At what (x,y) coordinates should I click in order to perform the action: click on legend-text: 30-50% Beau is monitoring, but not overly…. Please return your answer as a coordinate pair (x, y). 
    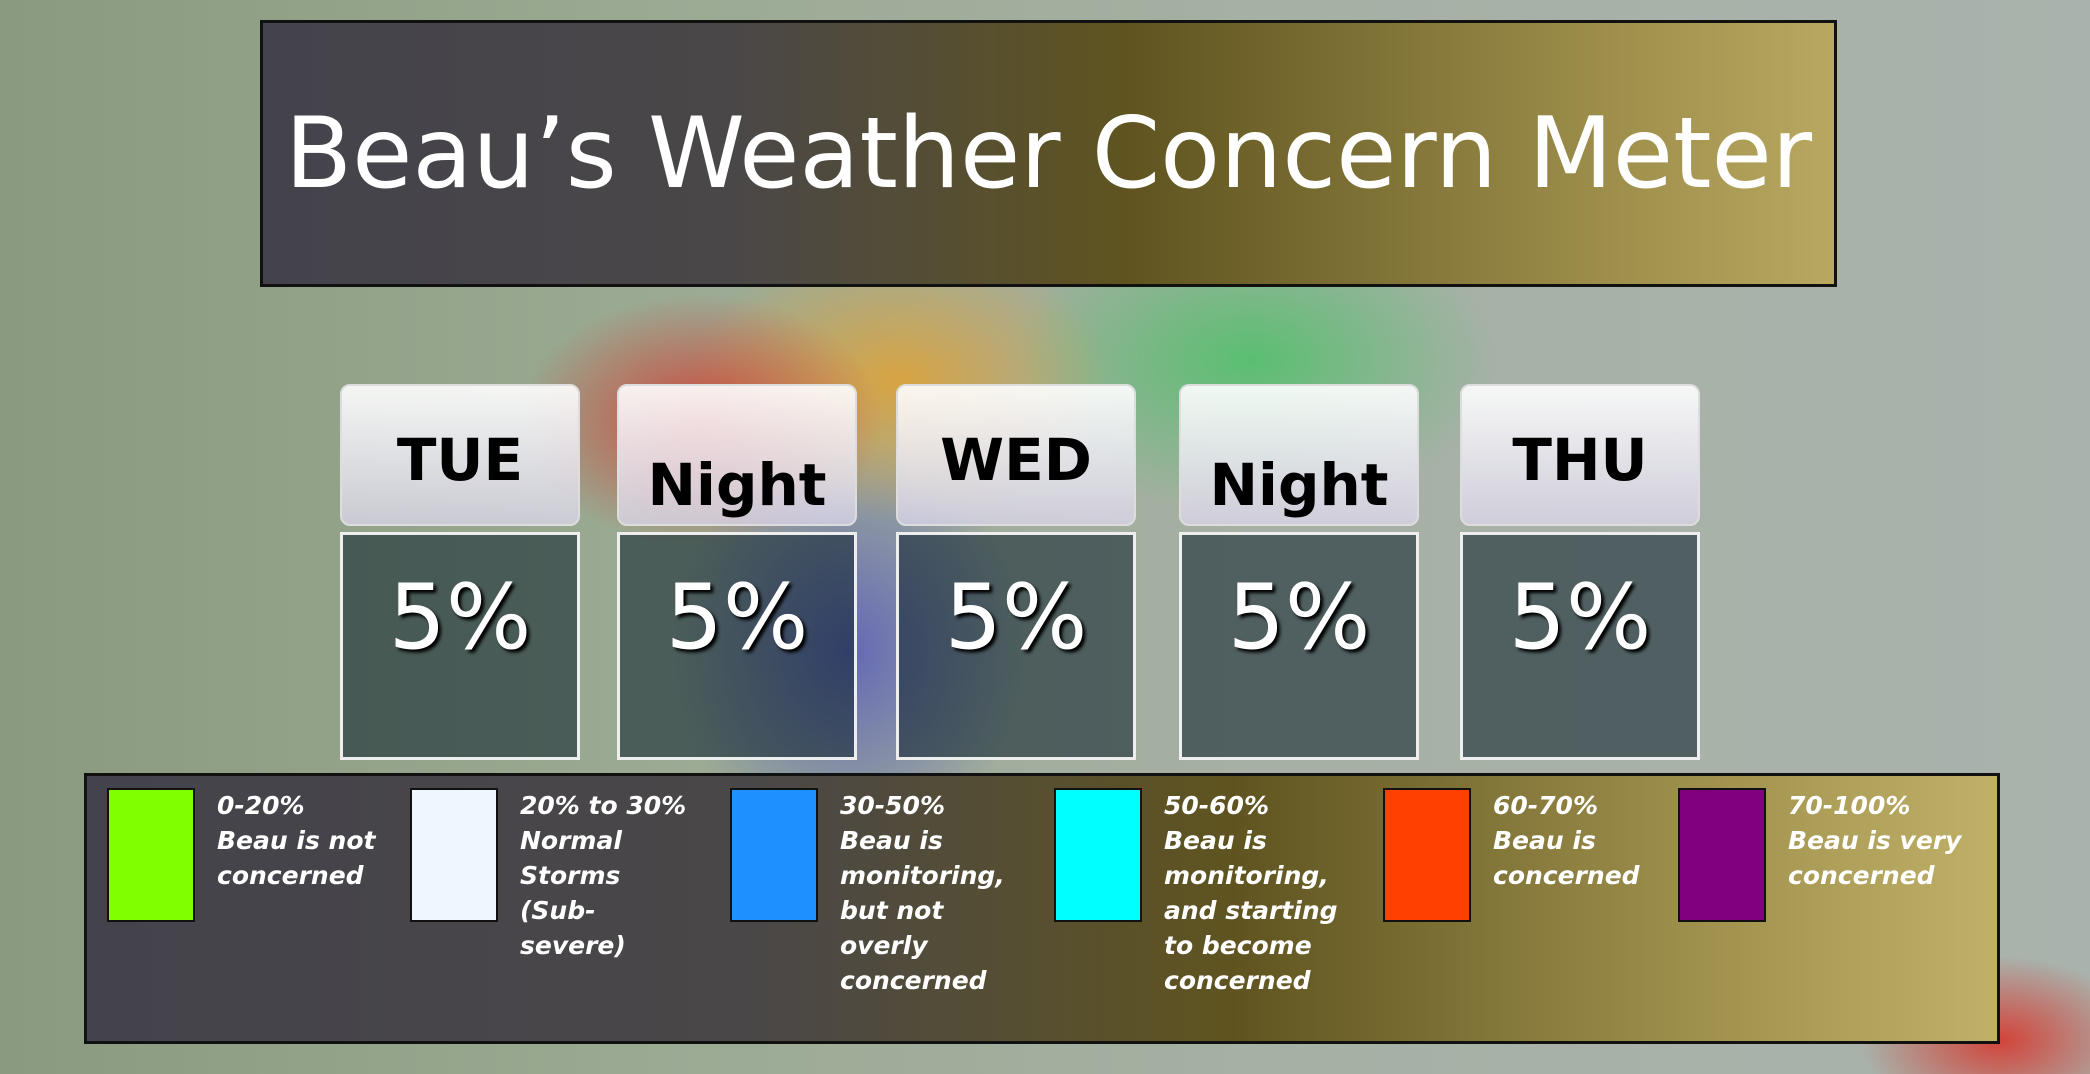
    Looking at the image, I should click on (930, 893).